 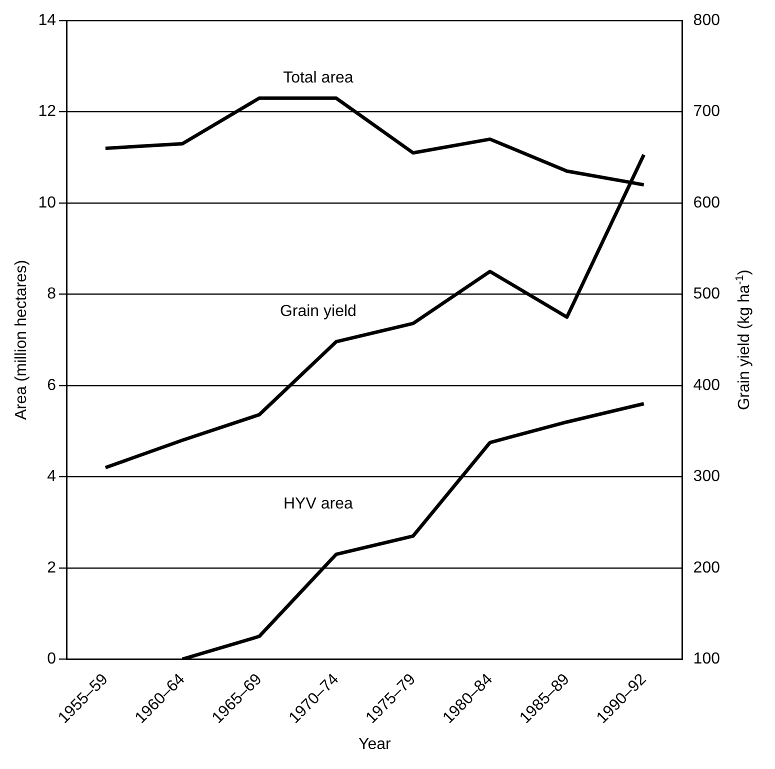 I want to click on y2-tick-label: 300, so click(x=706, y=477).